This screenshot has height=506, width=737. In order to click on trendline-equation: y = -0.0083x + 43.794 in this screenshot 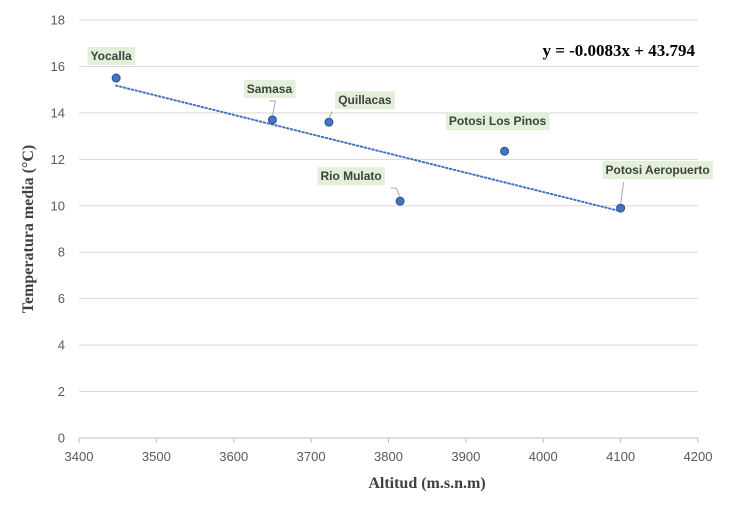, I will do `click(618, 50)`.